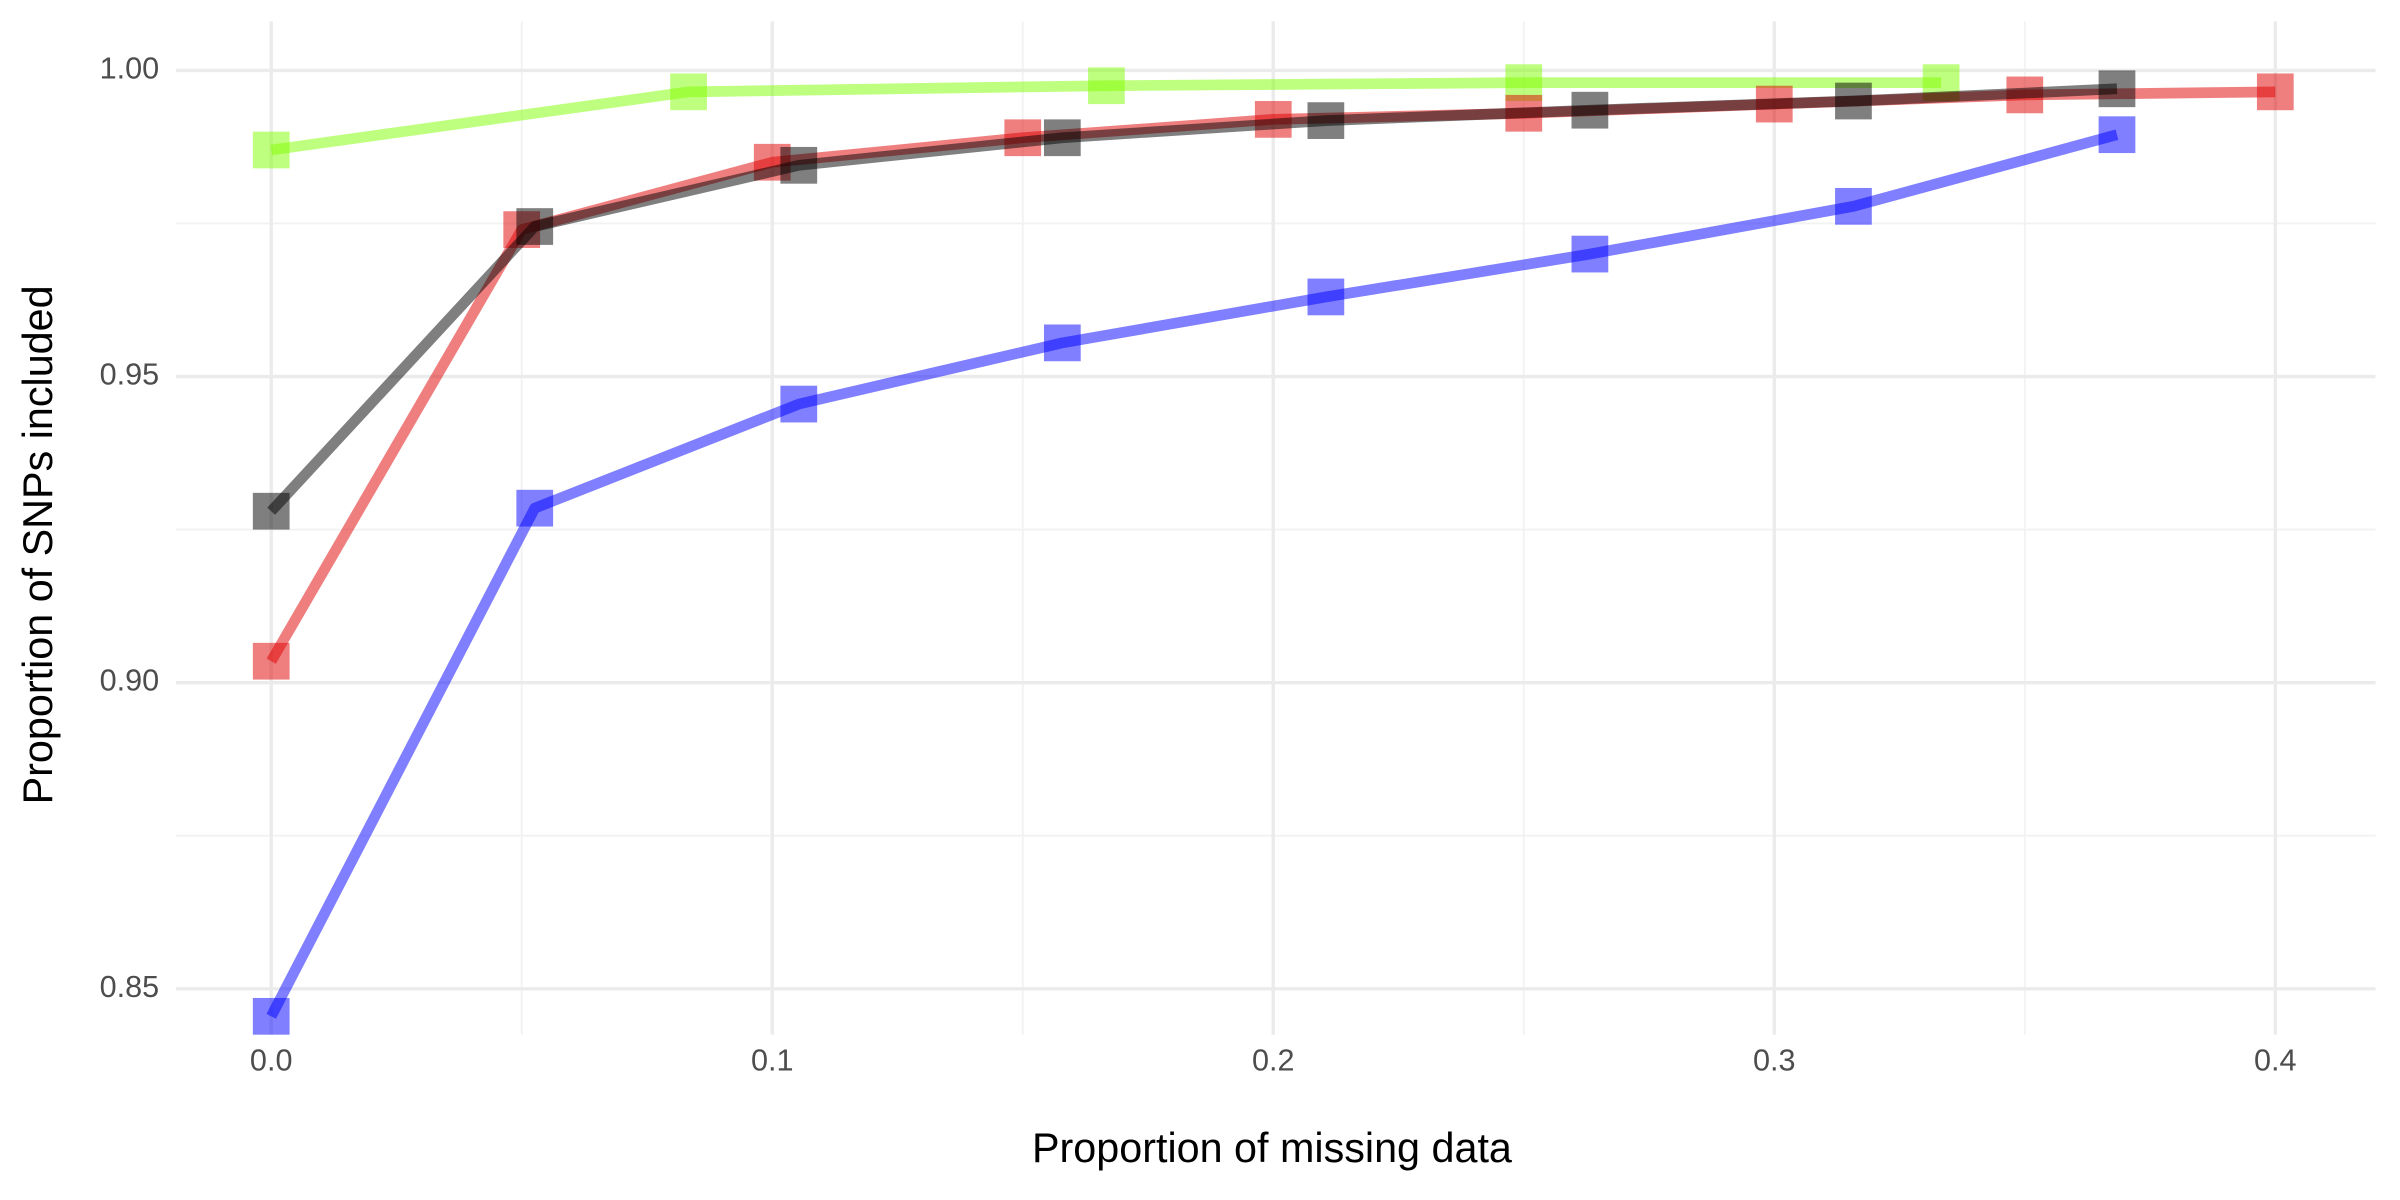 Image resolution: width=2400 pixels, height=1200 pixels. I want to click on x-tick-label: 0.3, so click(1774, 1060).